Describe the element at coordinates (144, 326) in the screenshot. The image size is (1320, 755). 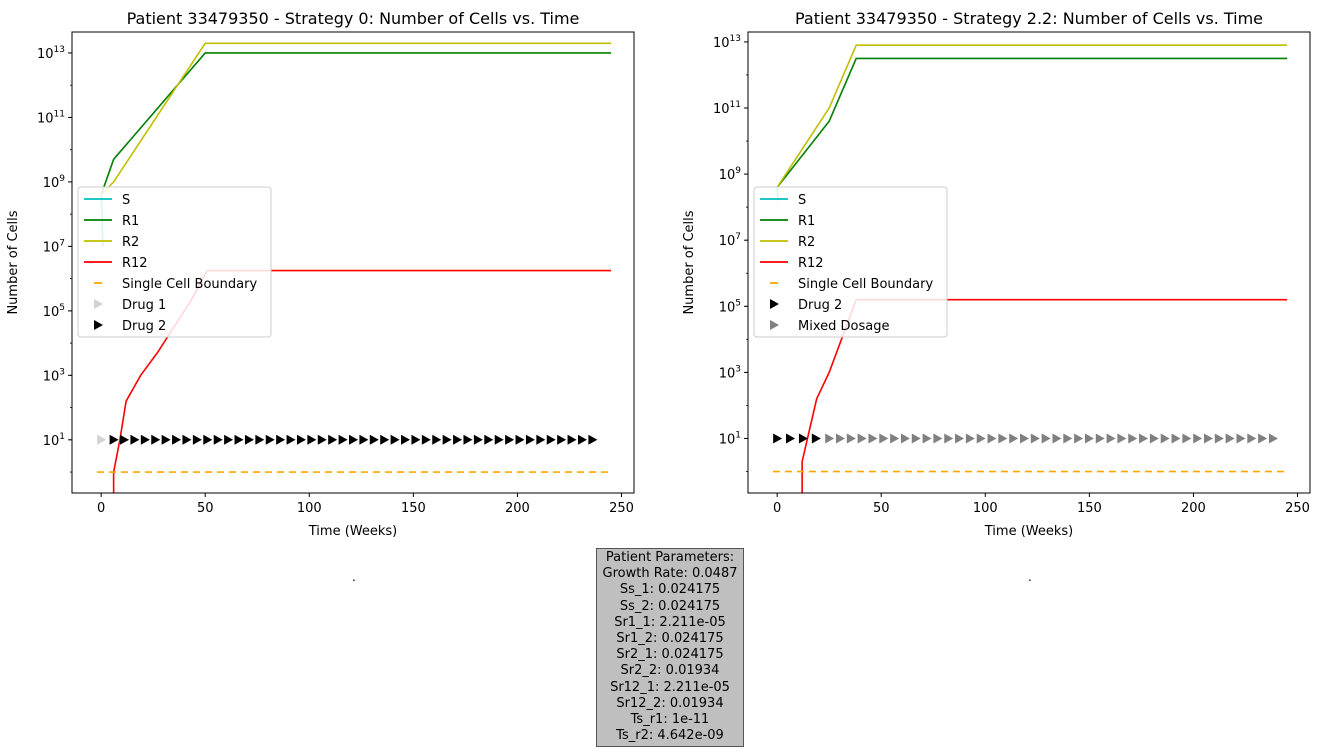
I see `legend-label-drug-2: Drug 2` at that location.